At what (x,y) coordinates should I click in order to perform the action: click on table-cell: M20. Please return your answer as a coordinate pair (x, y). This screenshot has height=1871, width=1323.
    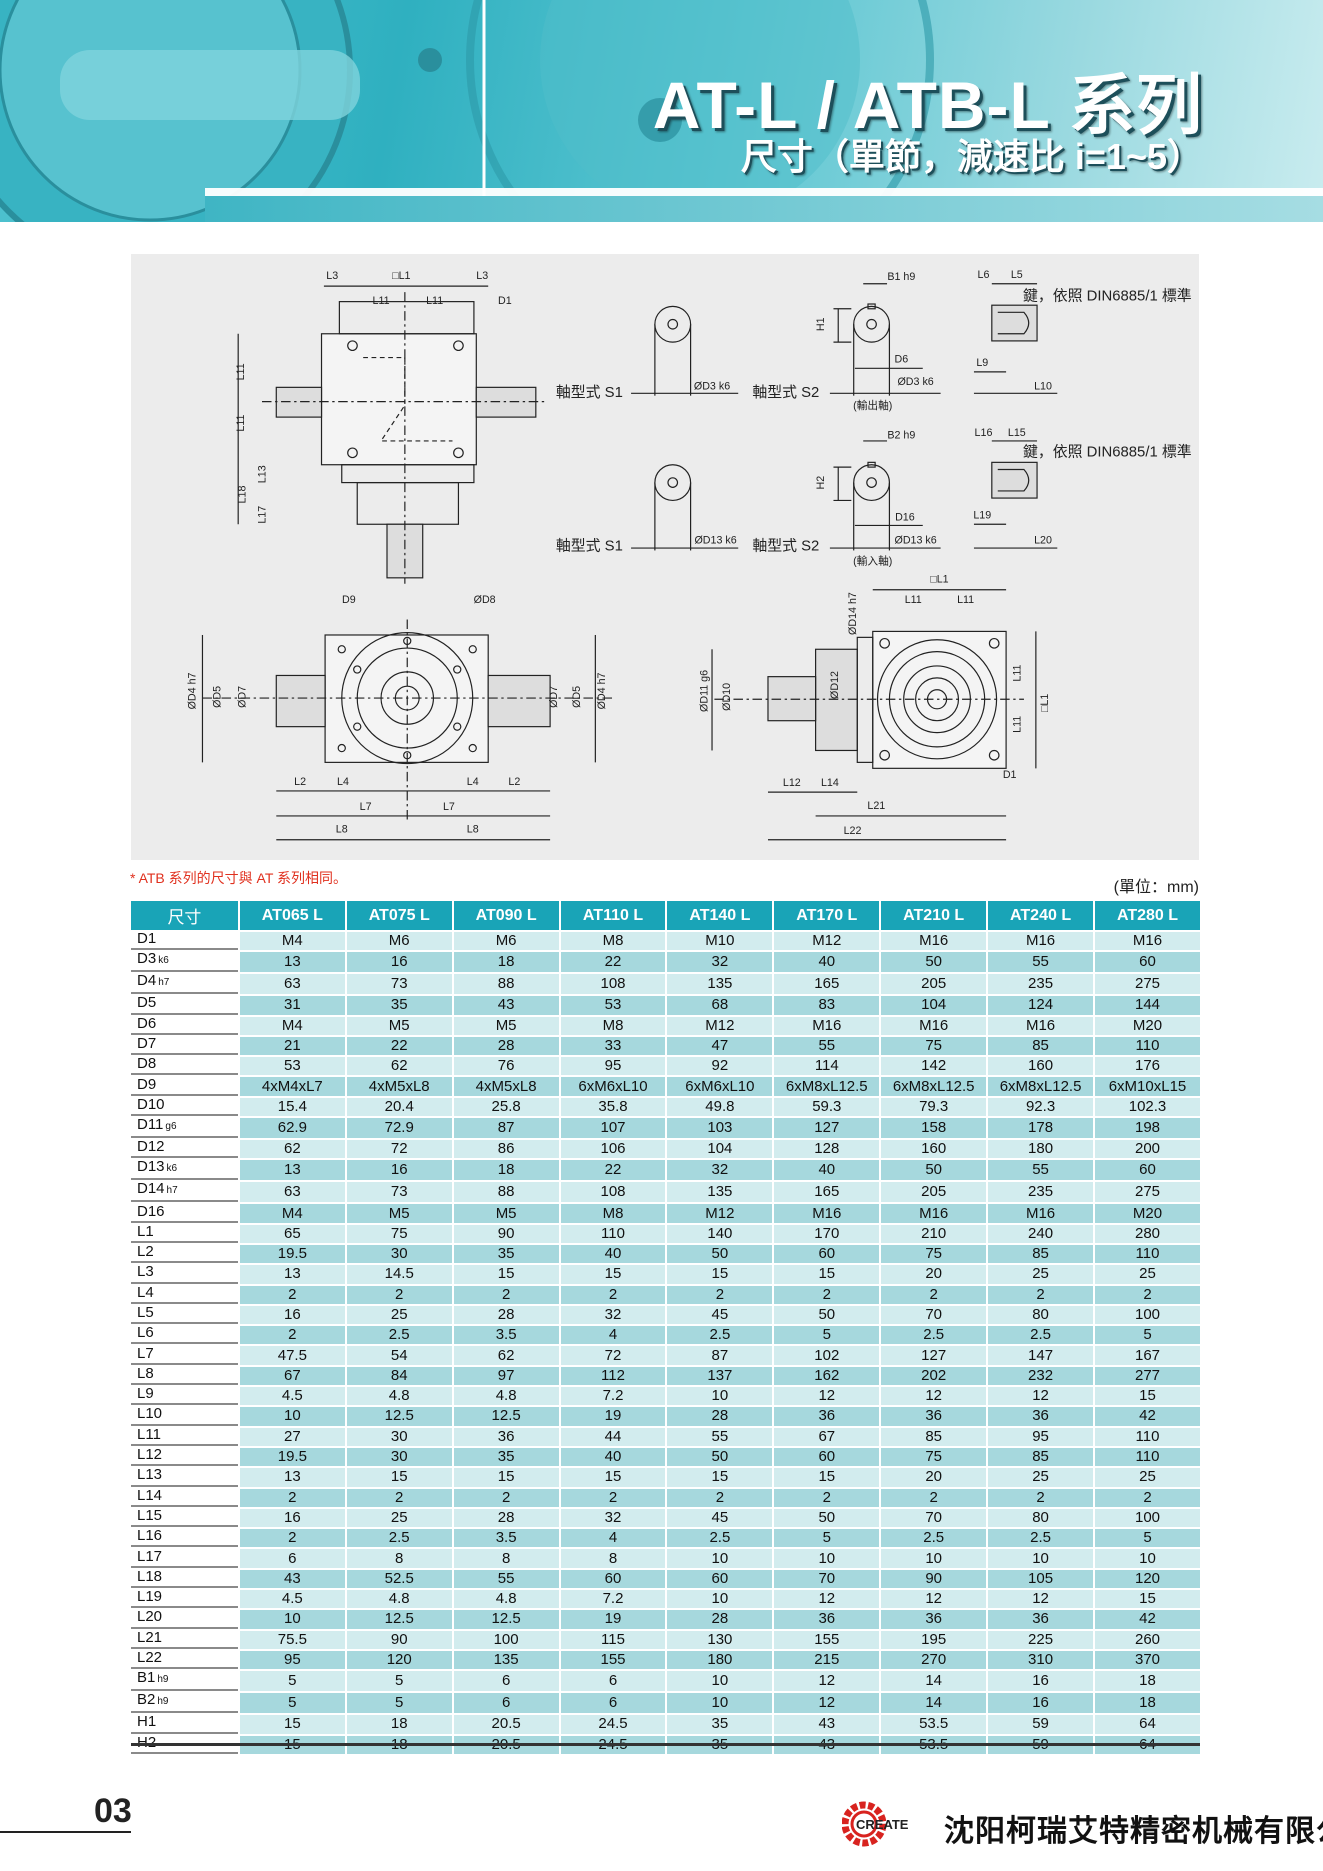
    Looking at the image, I should click on (1146, 1212).